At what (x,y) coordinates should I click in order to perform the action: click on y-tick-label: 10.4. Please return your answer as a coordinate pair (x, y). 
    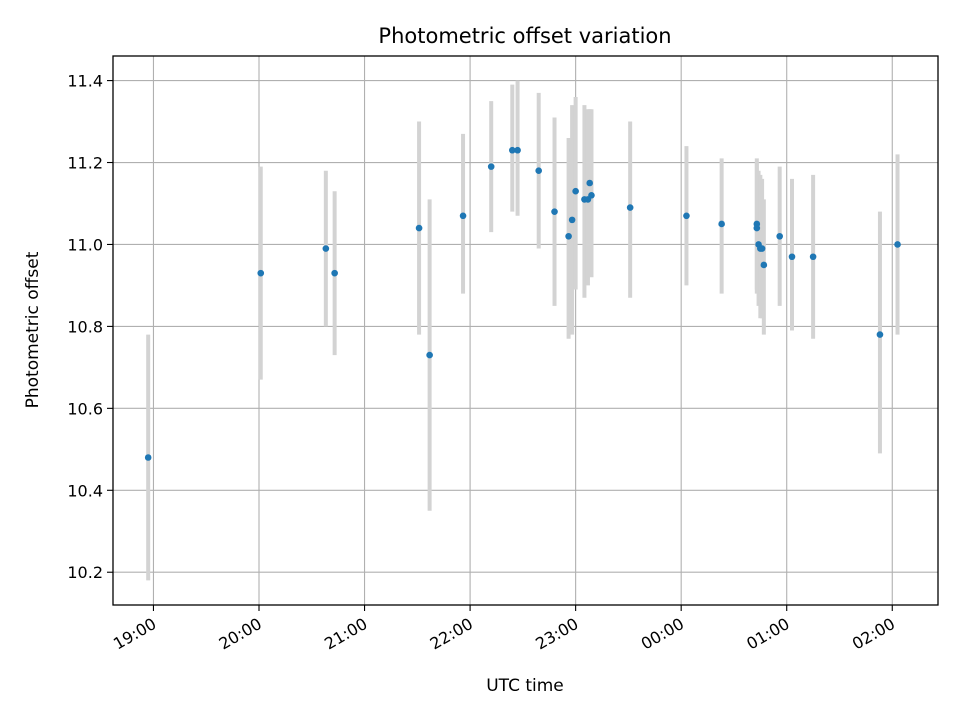
    Looking at the image, I should click on (85, 490).